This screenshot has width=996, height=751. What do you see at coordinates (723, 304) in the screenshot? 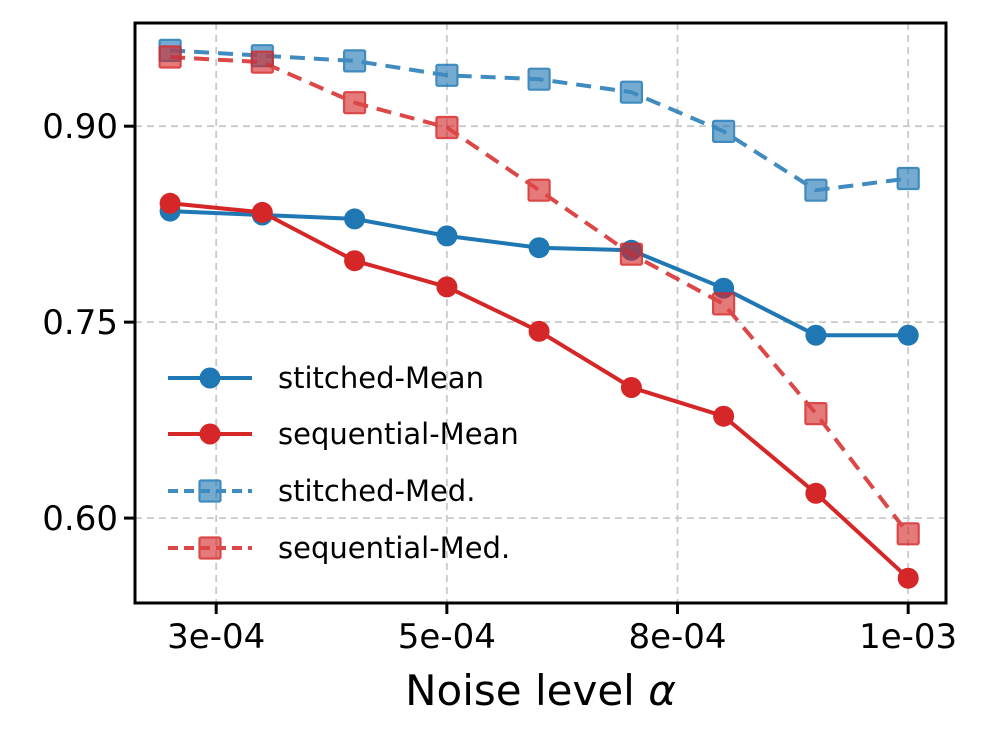
I see `marker-sequential-Med.-6` at bounding box center [723, 304].